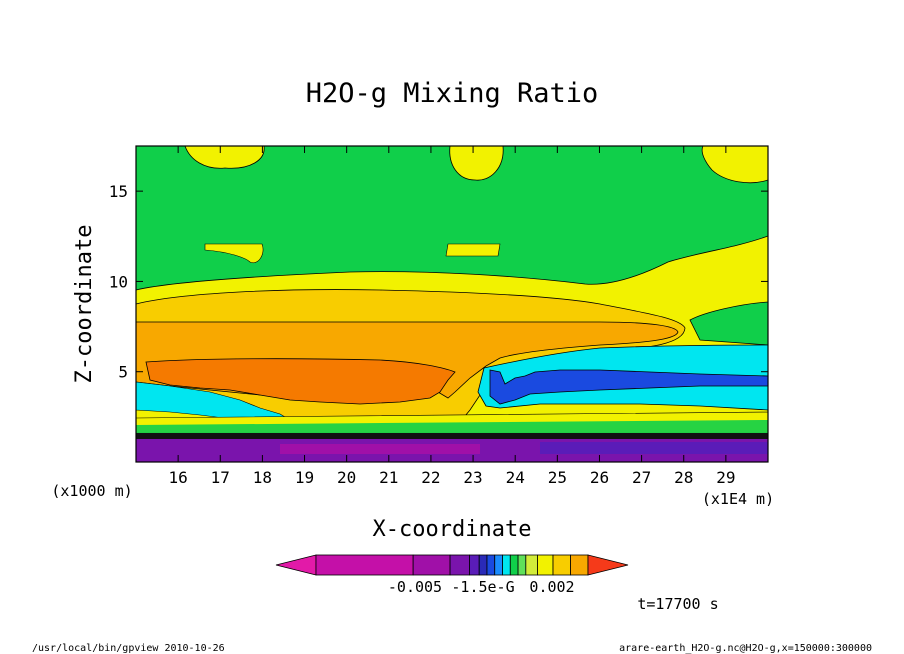  Describe the element at coordinates (380, 449) in the screenshot. I see `region-violet-floor` at that location.